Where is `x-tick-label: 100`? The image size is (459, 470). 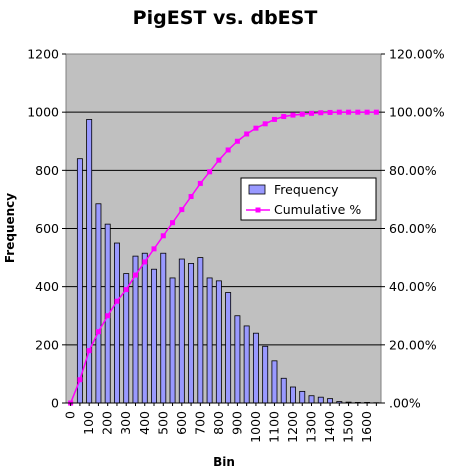
x-tick-label: 100 is located at coordinates (88, 423).